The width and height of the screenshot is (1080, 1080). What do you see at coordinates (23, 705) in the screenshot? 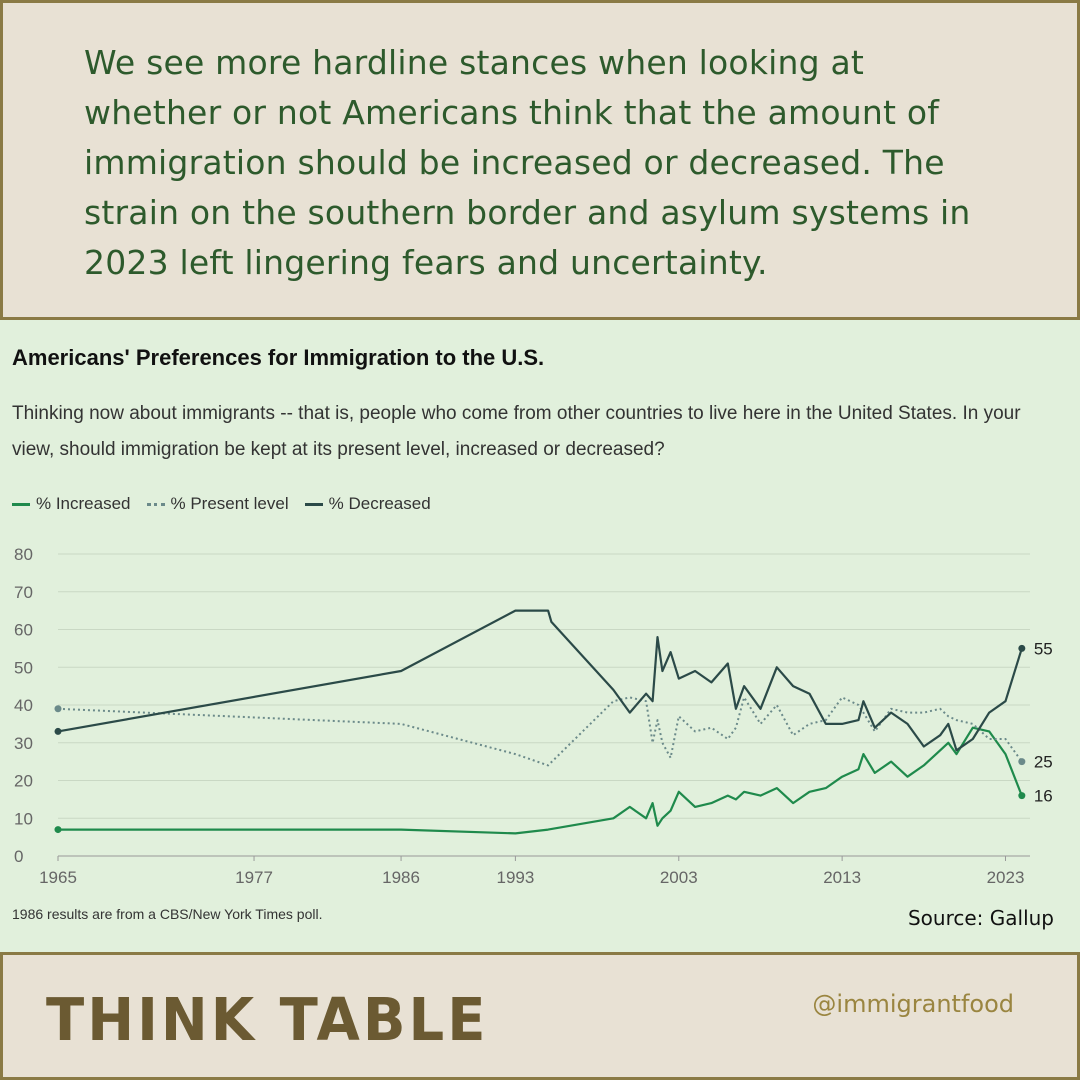
I see `y-tick-label: 40` at bounding box center [23, 705].